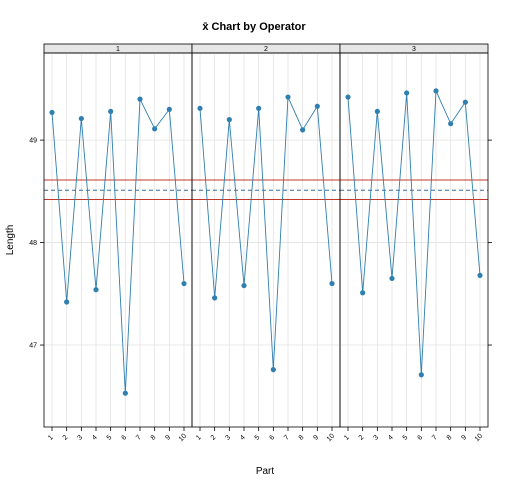  Describe the element at coordinates (414, 49) in the screenshot. I see `strip-label: 3` at that location.